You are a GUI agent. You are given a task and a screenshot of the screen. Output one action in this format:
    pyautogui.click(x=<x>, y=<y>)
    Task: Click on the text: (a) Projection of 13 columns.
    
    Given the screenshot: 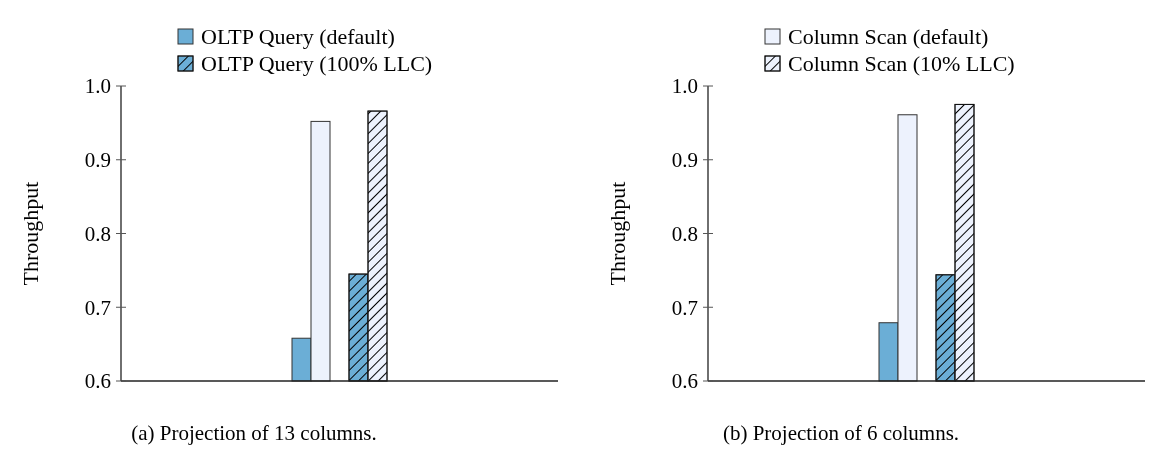 What is the action you would take?
    pyautogui.click(x=254, y=433)
    